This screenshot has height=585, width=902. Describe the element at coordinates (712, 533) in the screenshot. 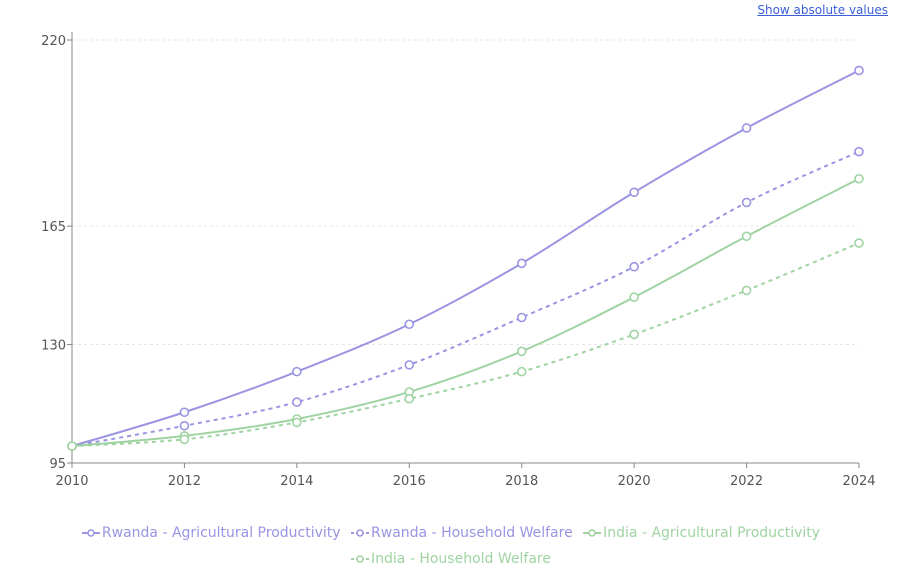

I see `legend-label: India - Agricultural Productivity` at that location.